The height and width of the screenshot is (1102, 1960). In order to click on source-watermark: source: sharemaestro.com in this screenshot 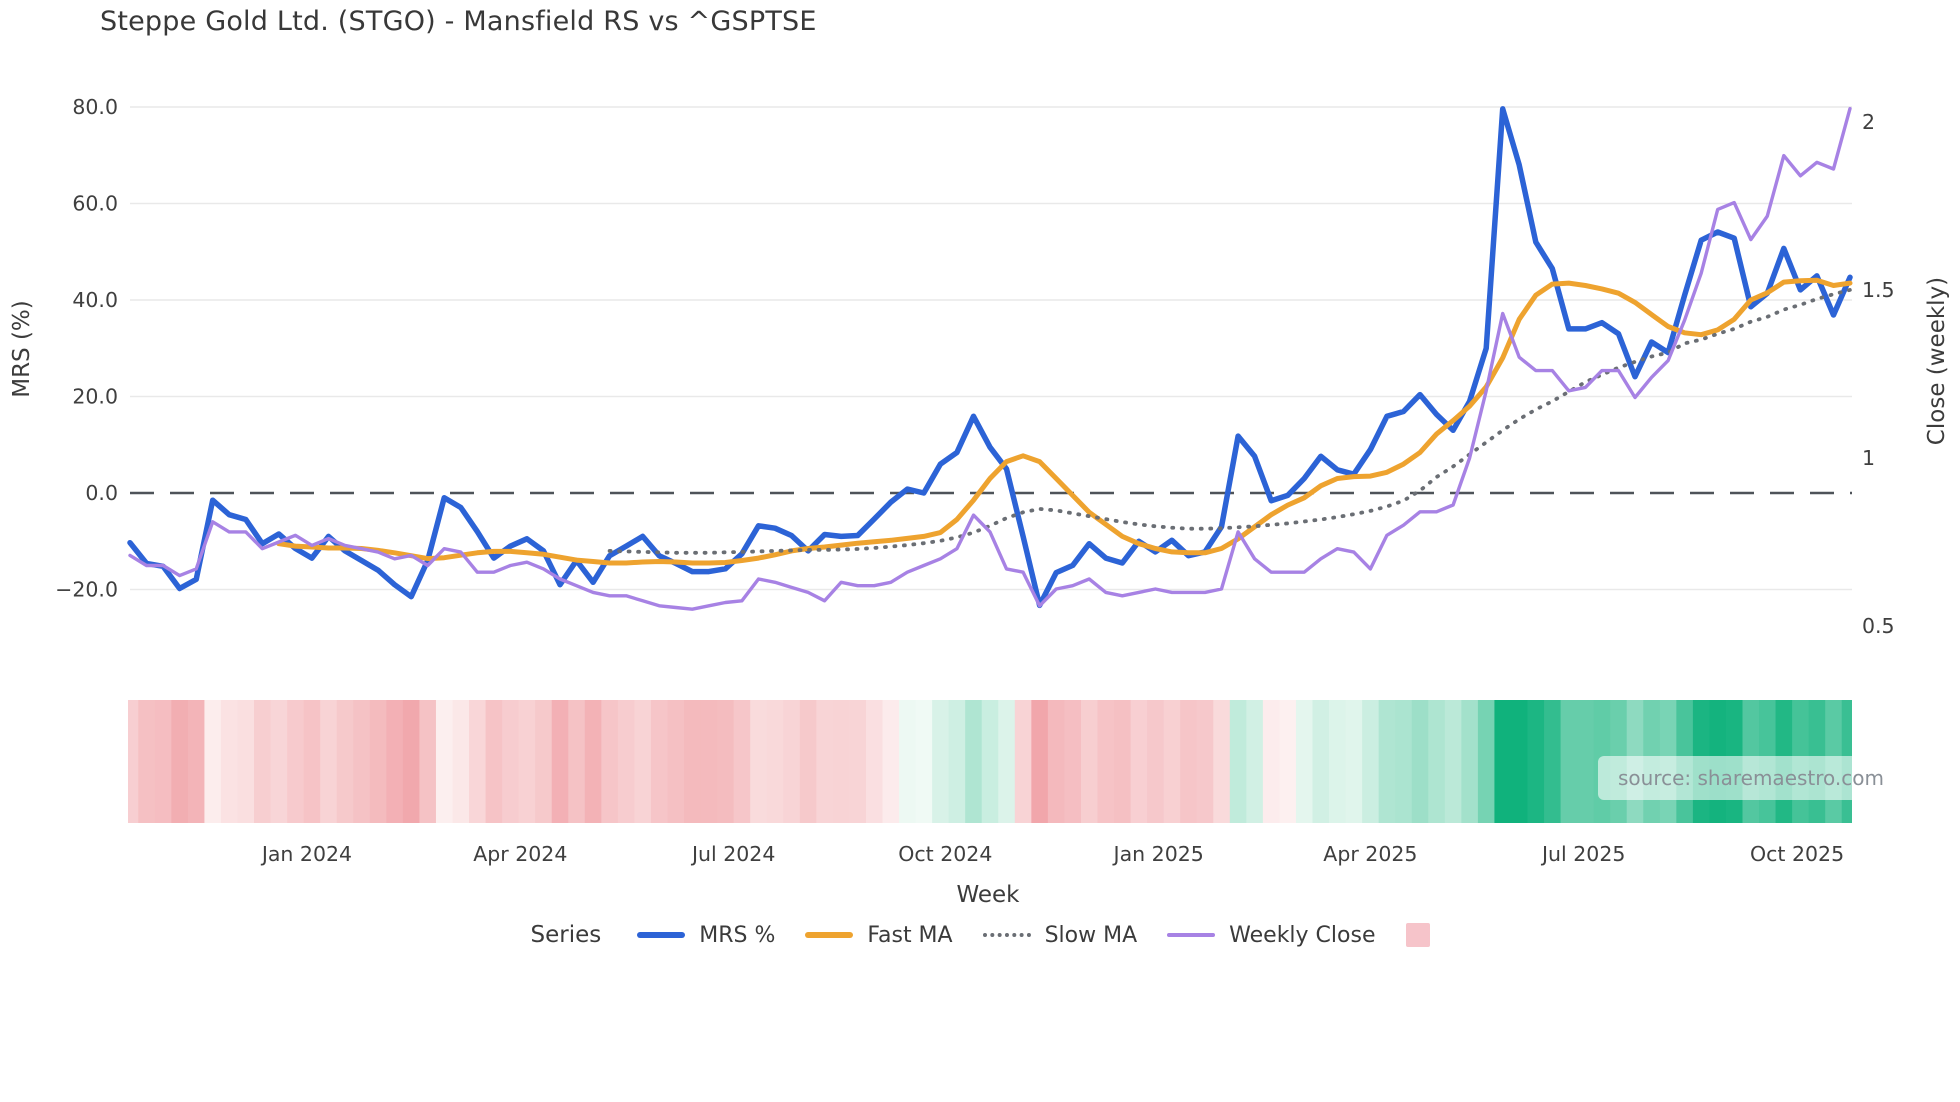, I will do `click(1751, 778)`.